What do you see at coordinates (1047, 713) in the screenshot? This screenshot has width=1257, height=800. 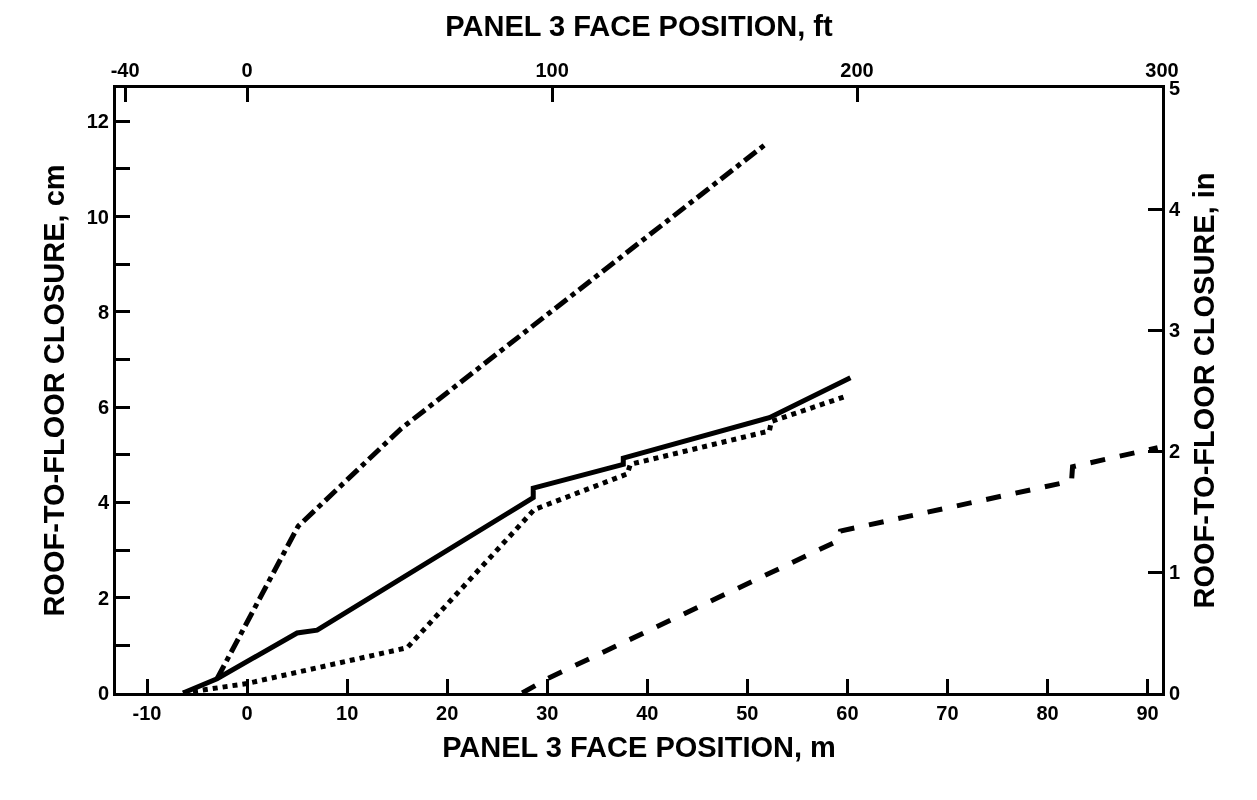 I see `x-tick-label: 80` at bounding box center [1047, 713].